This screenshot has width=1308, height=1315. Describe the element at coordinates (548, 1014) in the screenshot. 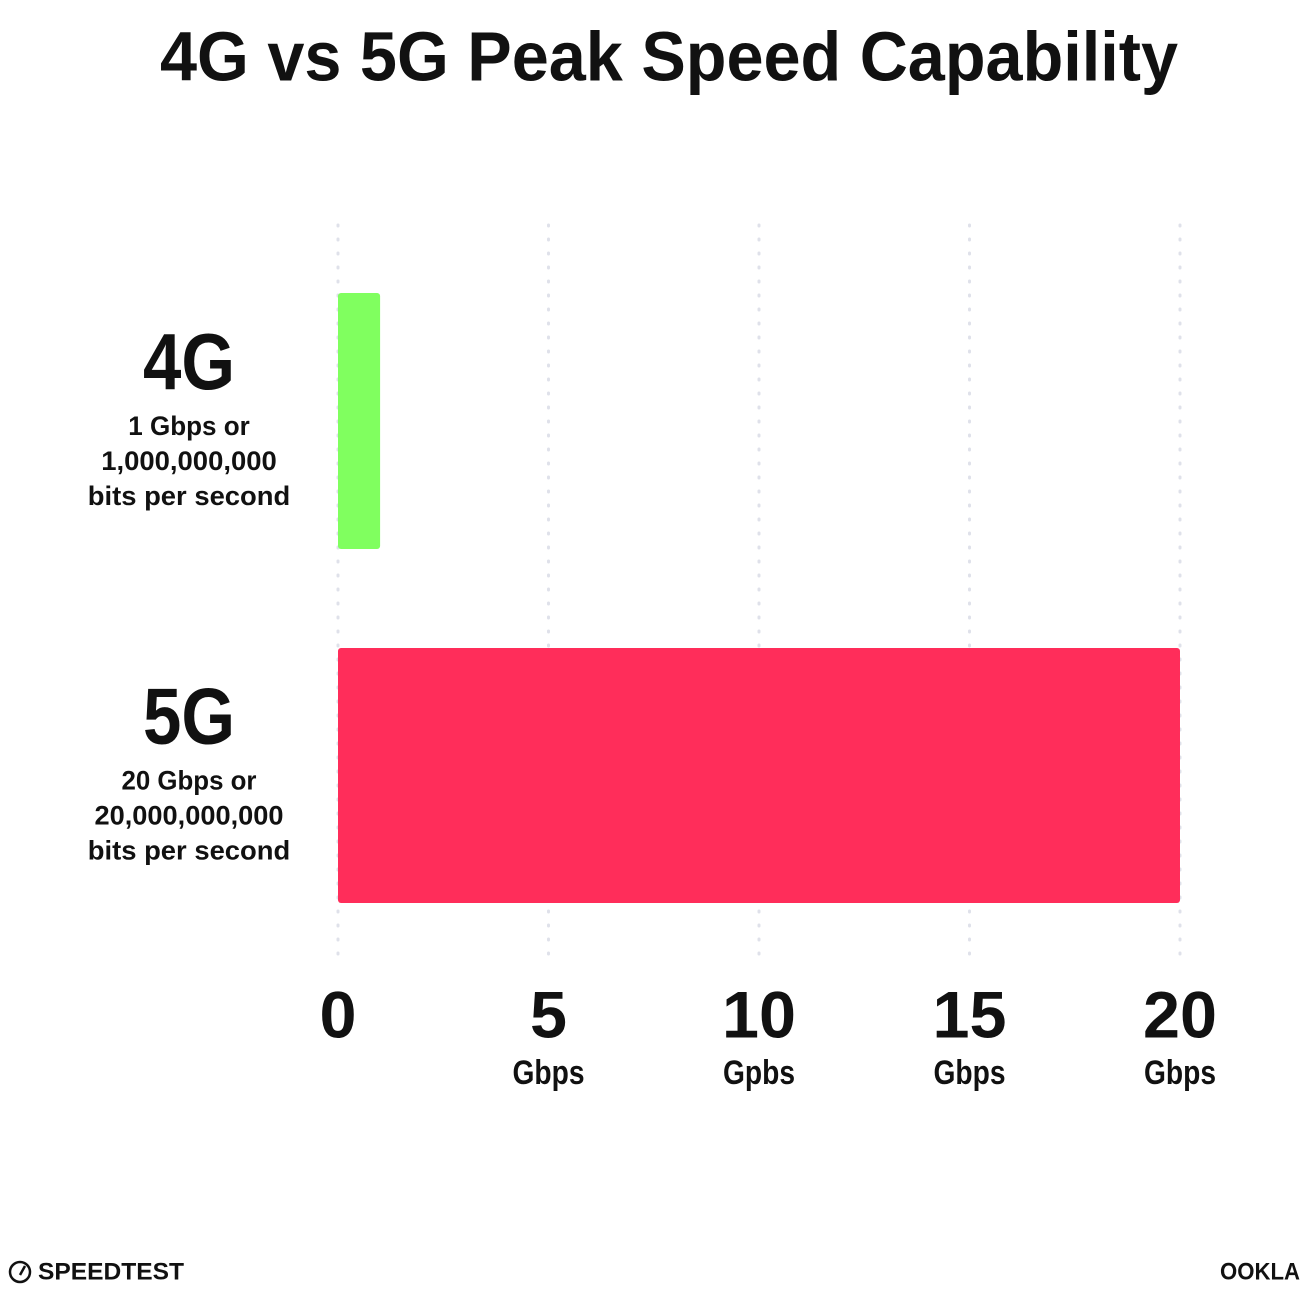

I see `x-tick-label: 5` at that location.